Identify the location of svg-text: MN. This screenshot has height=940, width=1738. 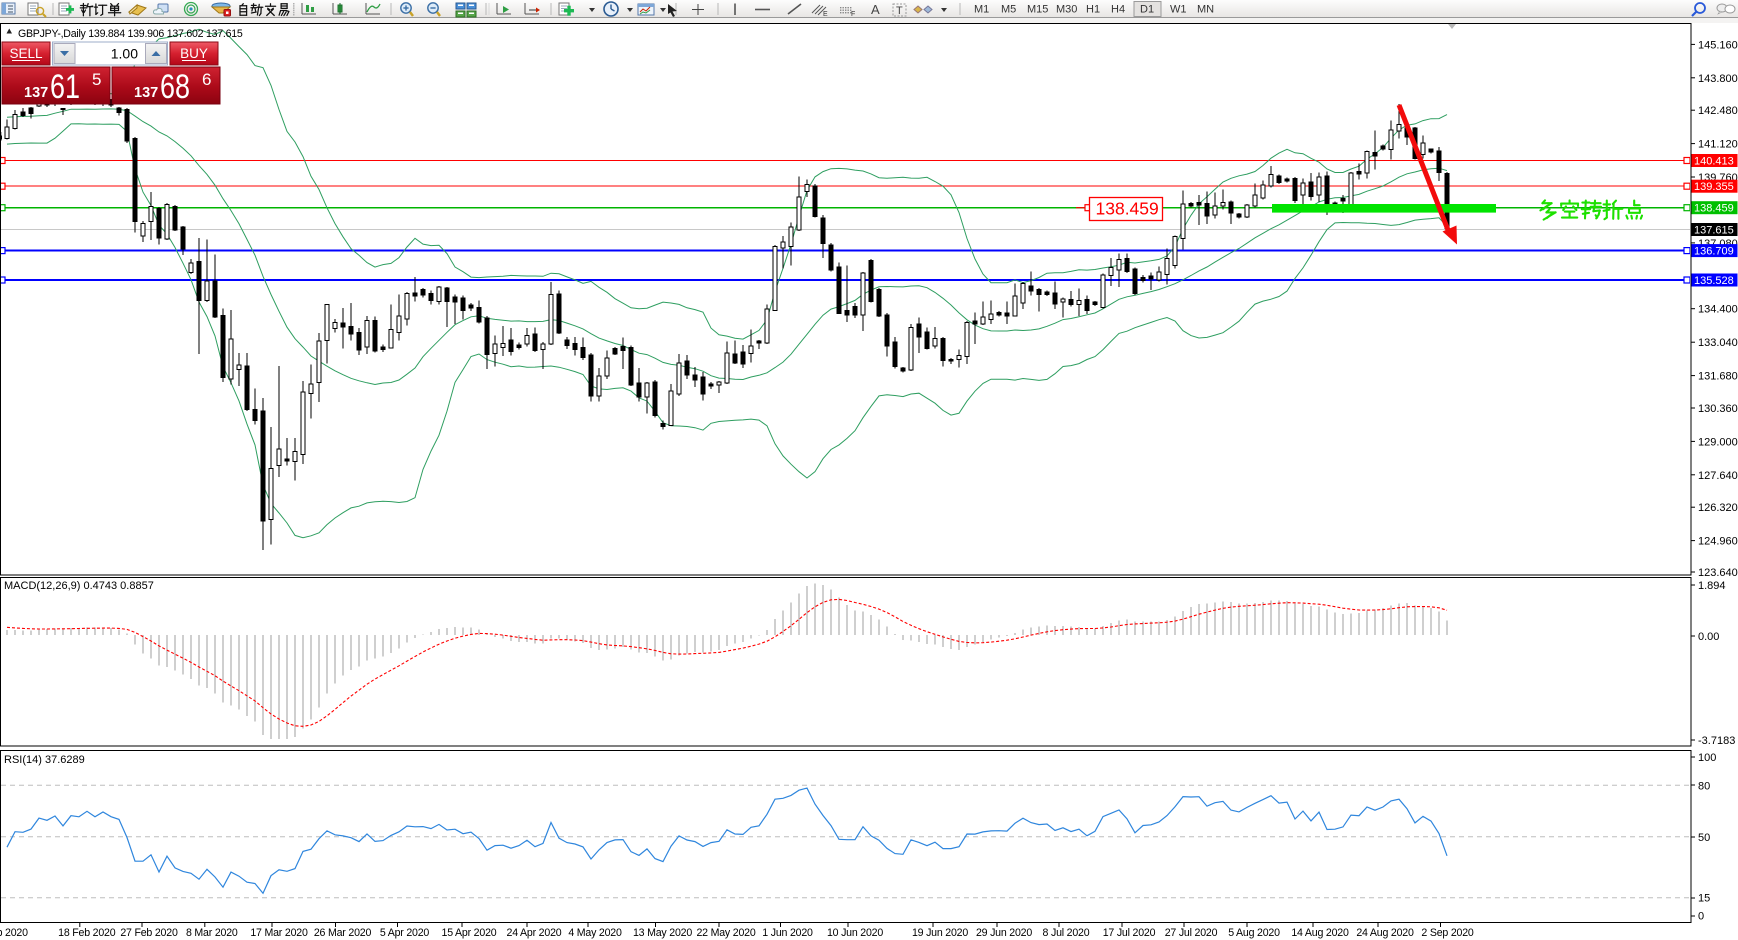
(1205, 10).